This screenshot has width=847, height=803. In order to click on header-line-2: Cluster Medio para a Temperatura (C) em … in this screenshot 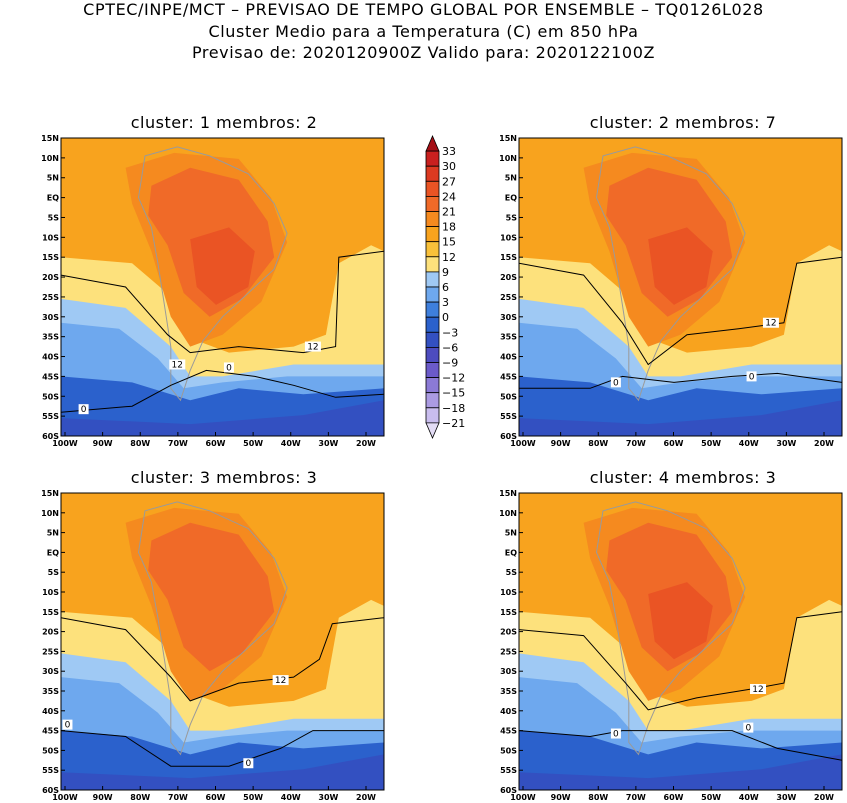, I will do `click(423, 31)`.